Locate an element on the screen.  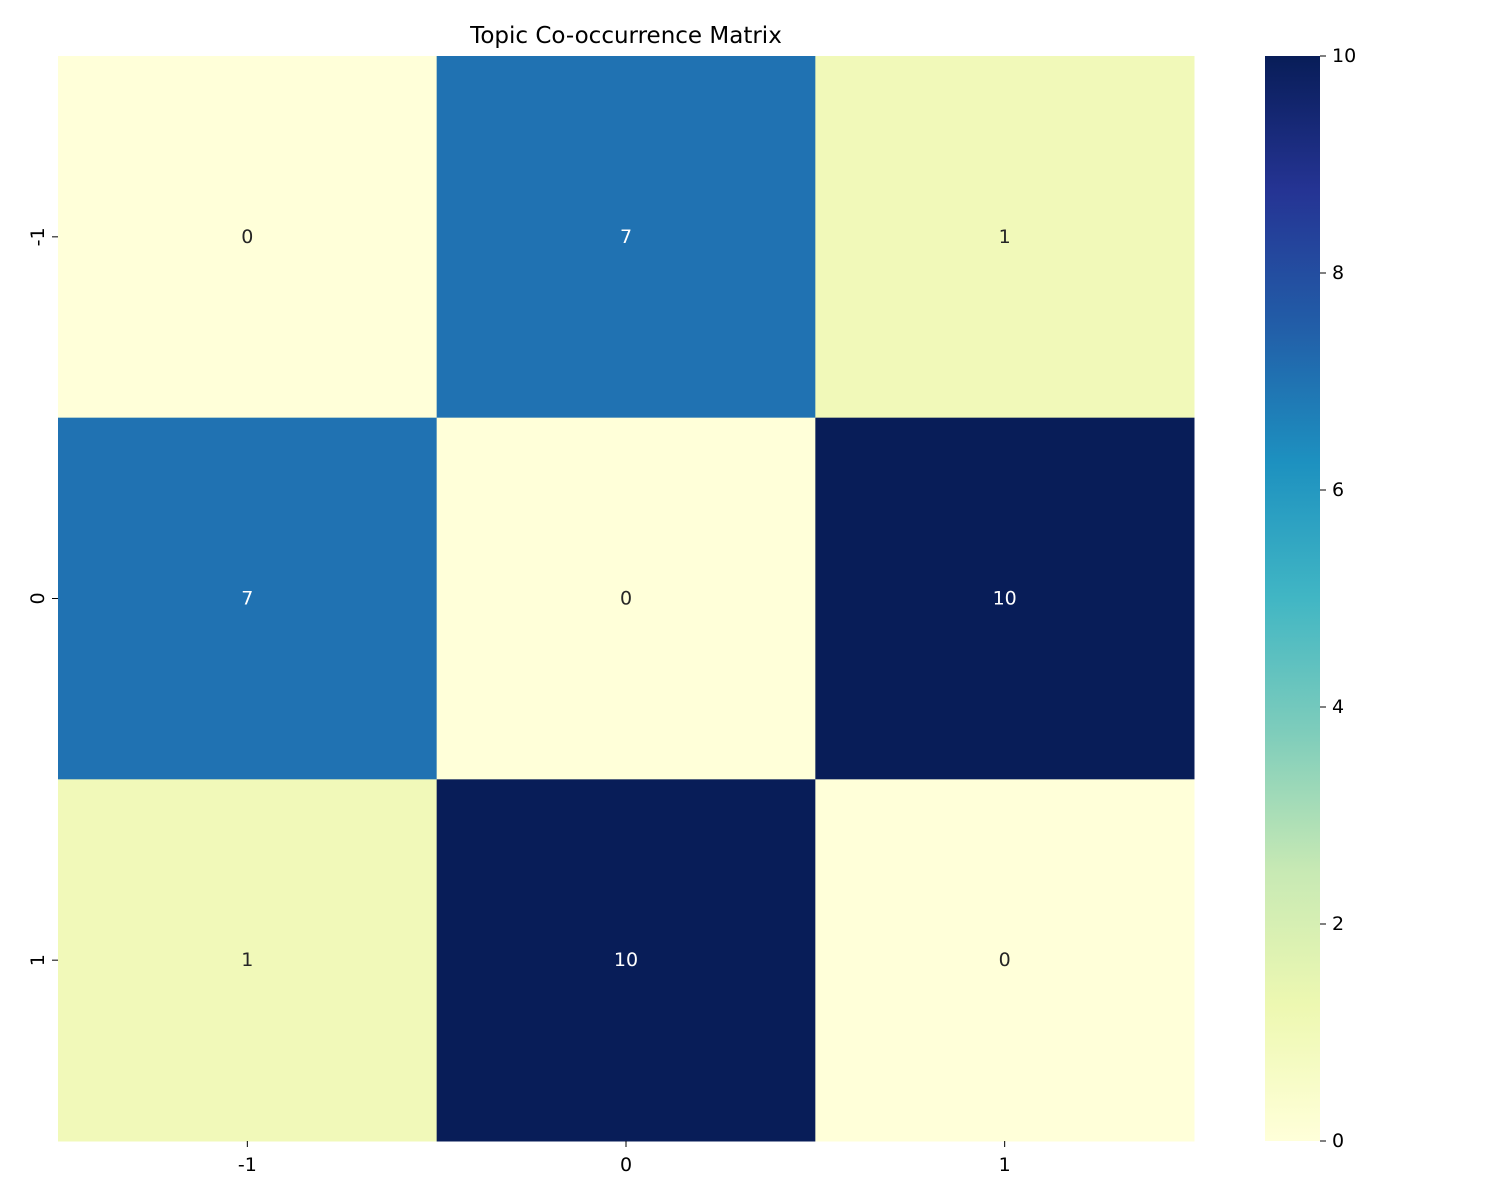
colorbar: 0 2 4 6 8 10 is located at coordinates (1310, 598).